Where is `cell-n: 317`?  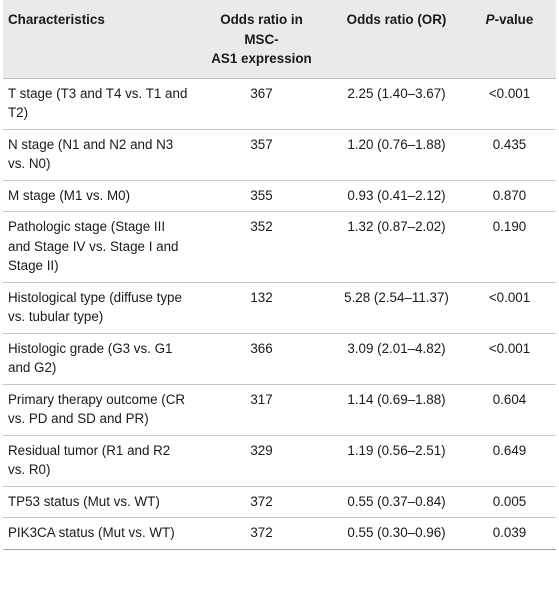 cell-n: 317 is located at coordinates (261, 410).